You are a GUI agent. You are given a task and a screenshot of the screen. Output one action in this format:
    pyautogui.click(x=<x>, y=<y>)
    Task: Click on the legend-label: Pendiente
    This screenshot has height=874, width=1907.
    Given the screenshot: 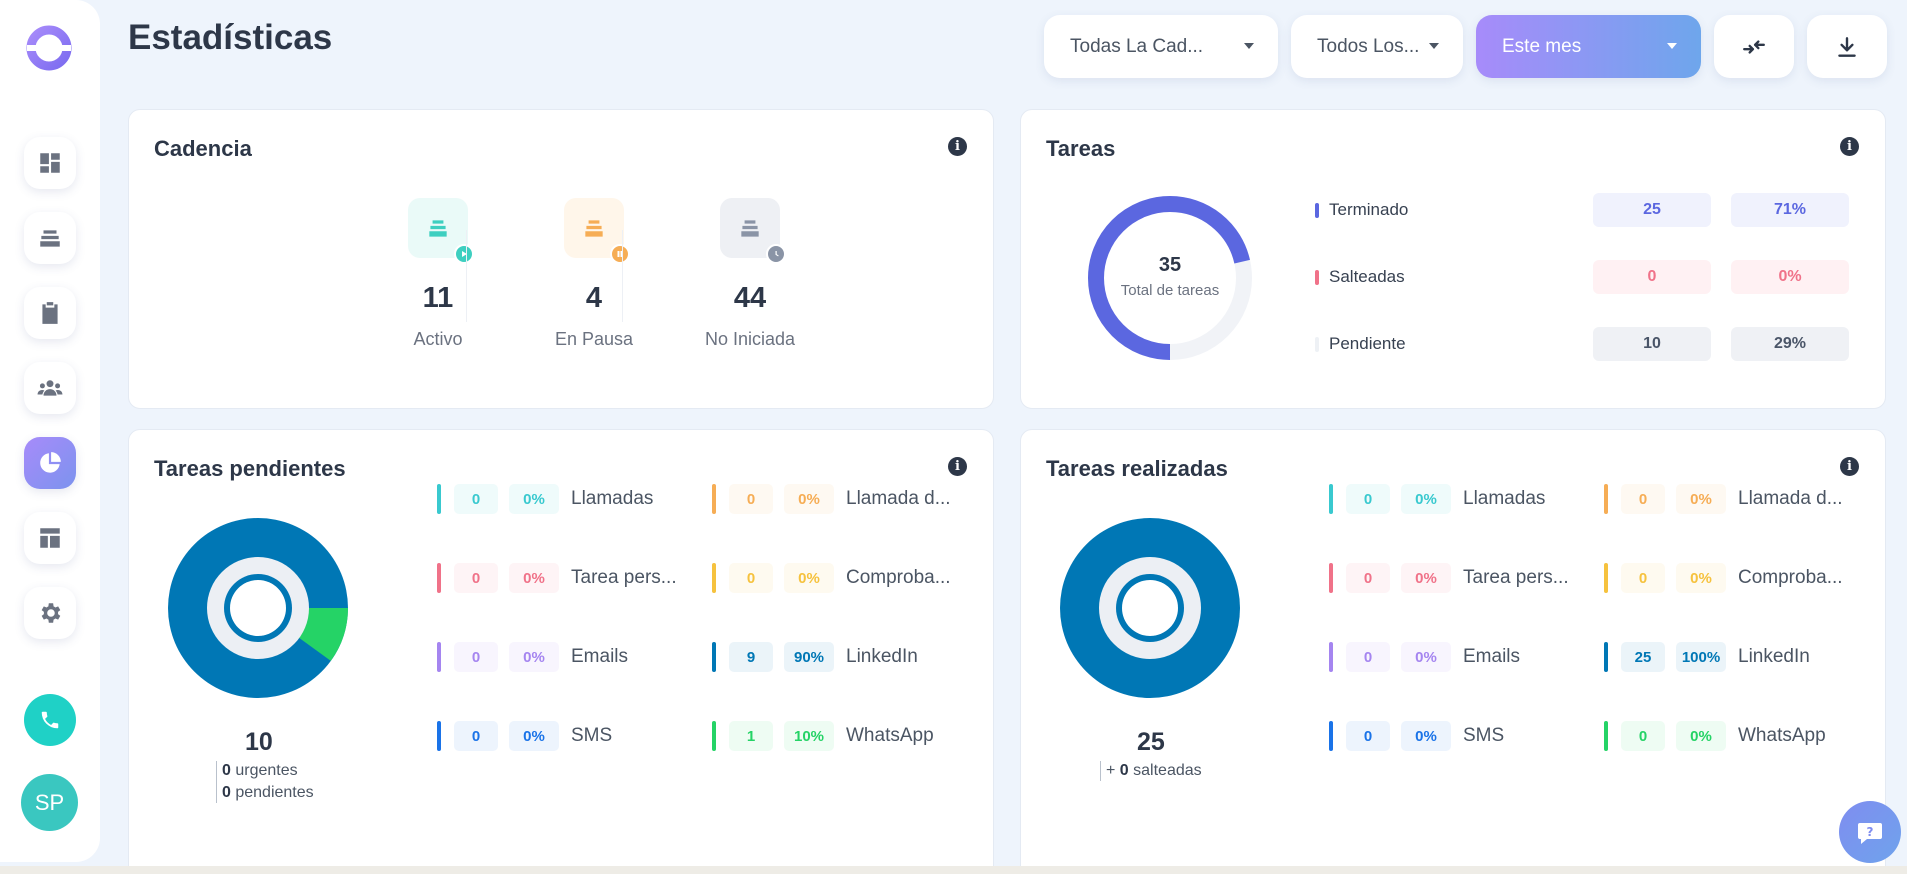 What is the action you would take?
    pyautogui.click(x=1367, y=343)
    